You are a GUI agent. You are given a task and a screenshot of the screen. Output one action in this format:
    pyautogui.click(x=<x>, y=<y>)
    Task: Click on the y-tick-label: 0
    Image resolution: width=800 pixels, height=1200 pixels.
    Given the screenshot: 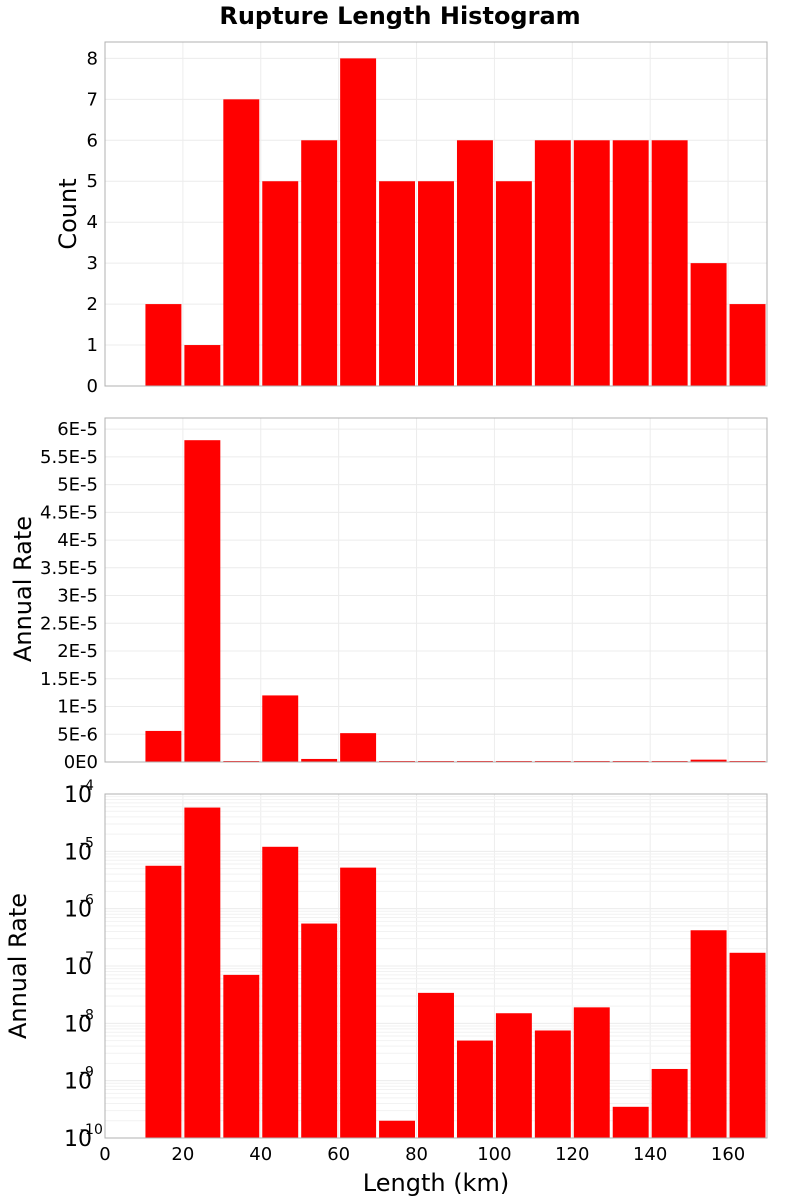 What is the action you would take?
    pyautogui.click(x=92, y=386)
    